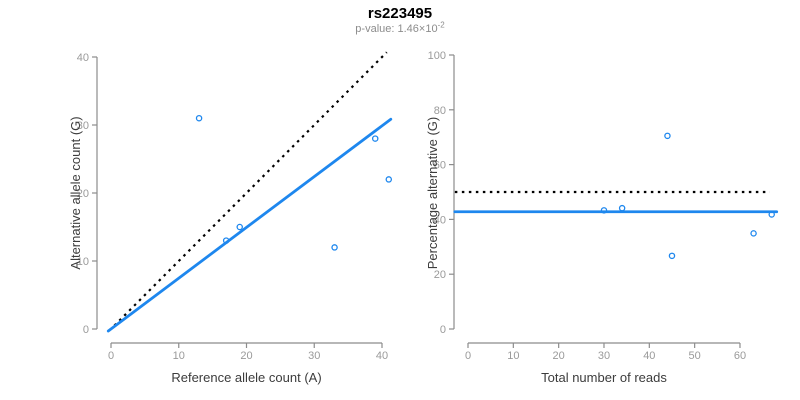  Describe the element at coordinates (437, 56) in the screenshot. I see `y-tick-label: 100` at that location.